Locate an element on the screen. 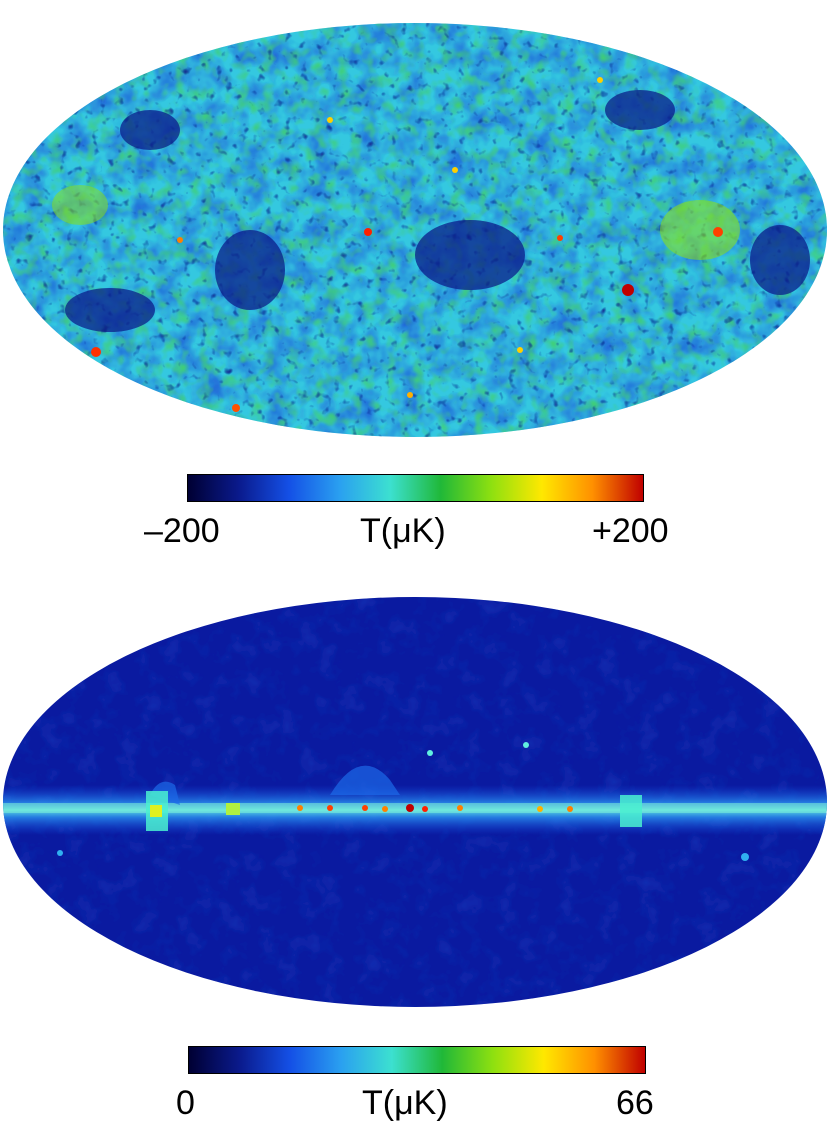  colorbar-min-label: –200 is located at coordinates (182, 531).